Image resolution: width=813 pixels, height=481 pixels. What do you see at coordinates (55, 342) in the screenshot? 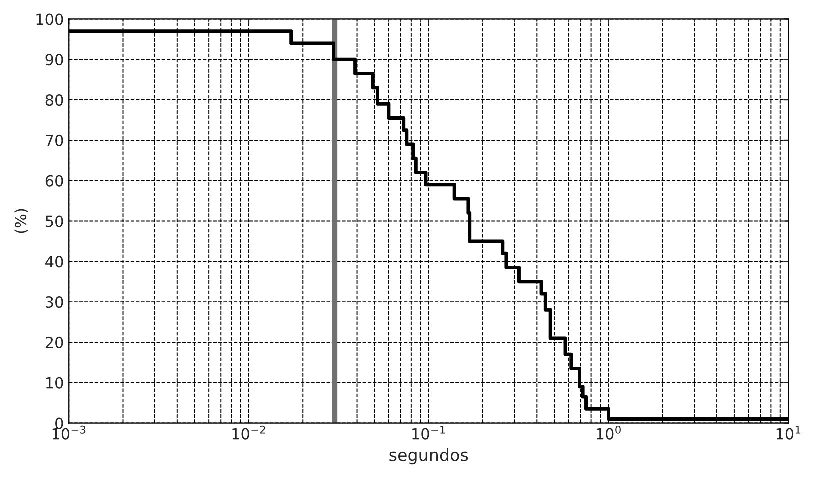
I see `y-tick-label: 20` at bounding box center [55, 342].